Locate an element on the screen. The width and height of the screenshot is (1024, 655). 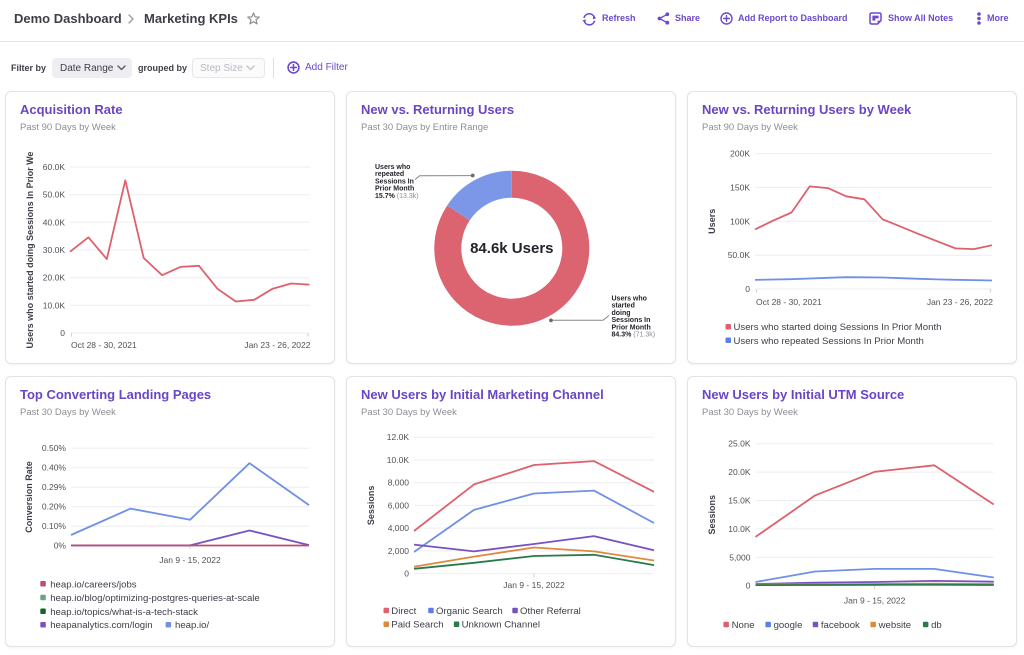
svg-text: 8,000 is located at coordinates (399, 483).